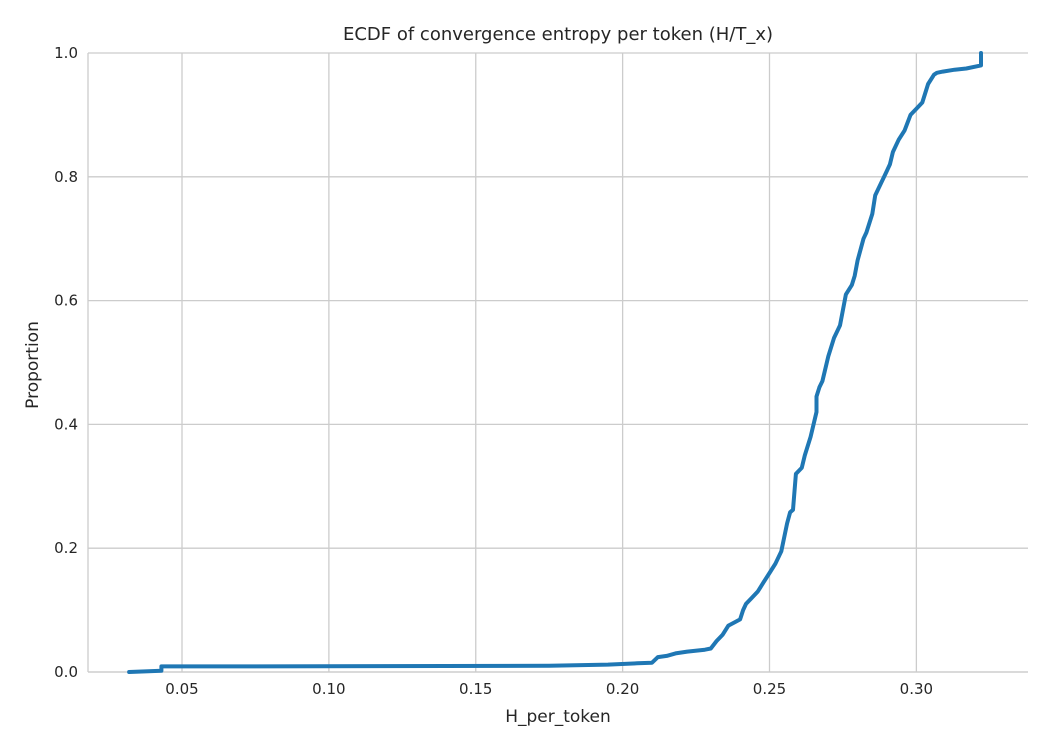 The width and height of the screenshot is (1050, 750). What do you see at coordinates (549, 689) in the screenshot?
I see `x-tick-labels: 0.05 0.10 0.15 0.20 0.25 0.30` at bounding box center [549, 689].